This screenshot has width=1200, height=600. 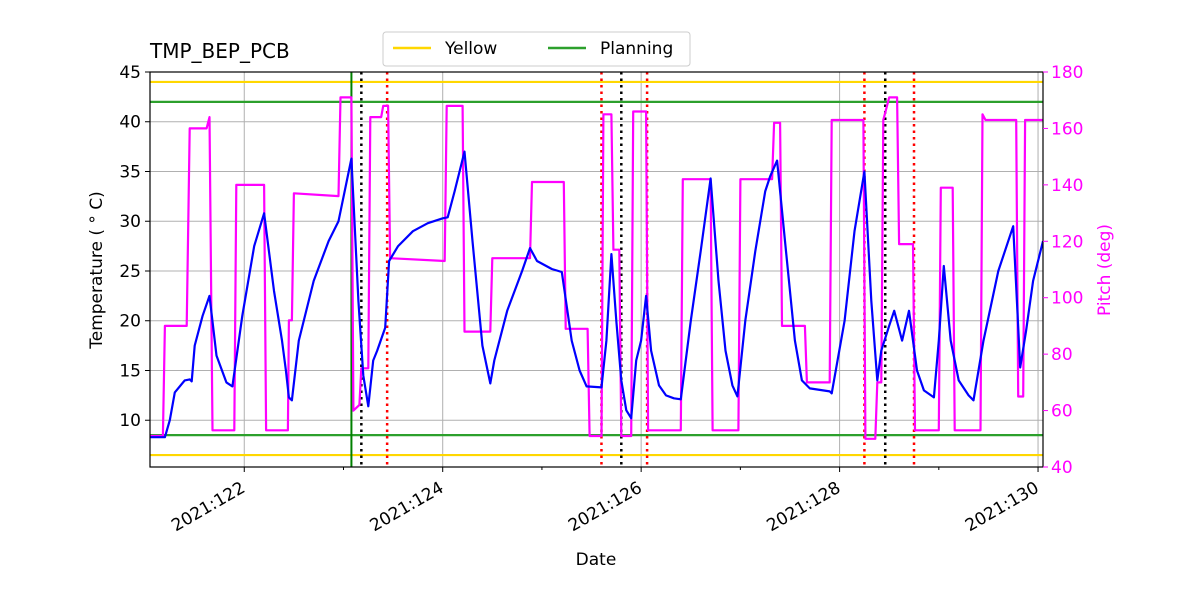 I want to click on y-tick-label: 25, so click(x=130, y=272).